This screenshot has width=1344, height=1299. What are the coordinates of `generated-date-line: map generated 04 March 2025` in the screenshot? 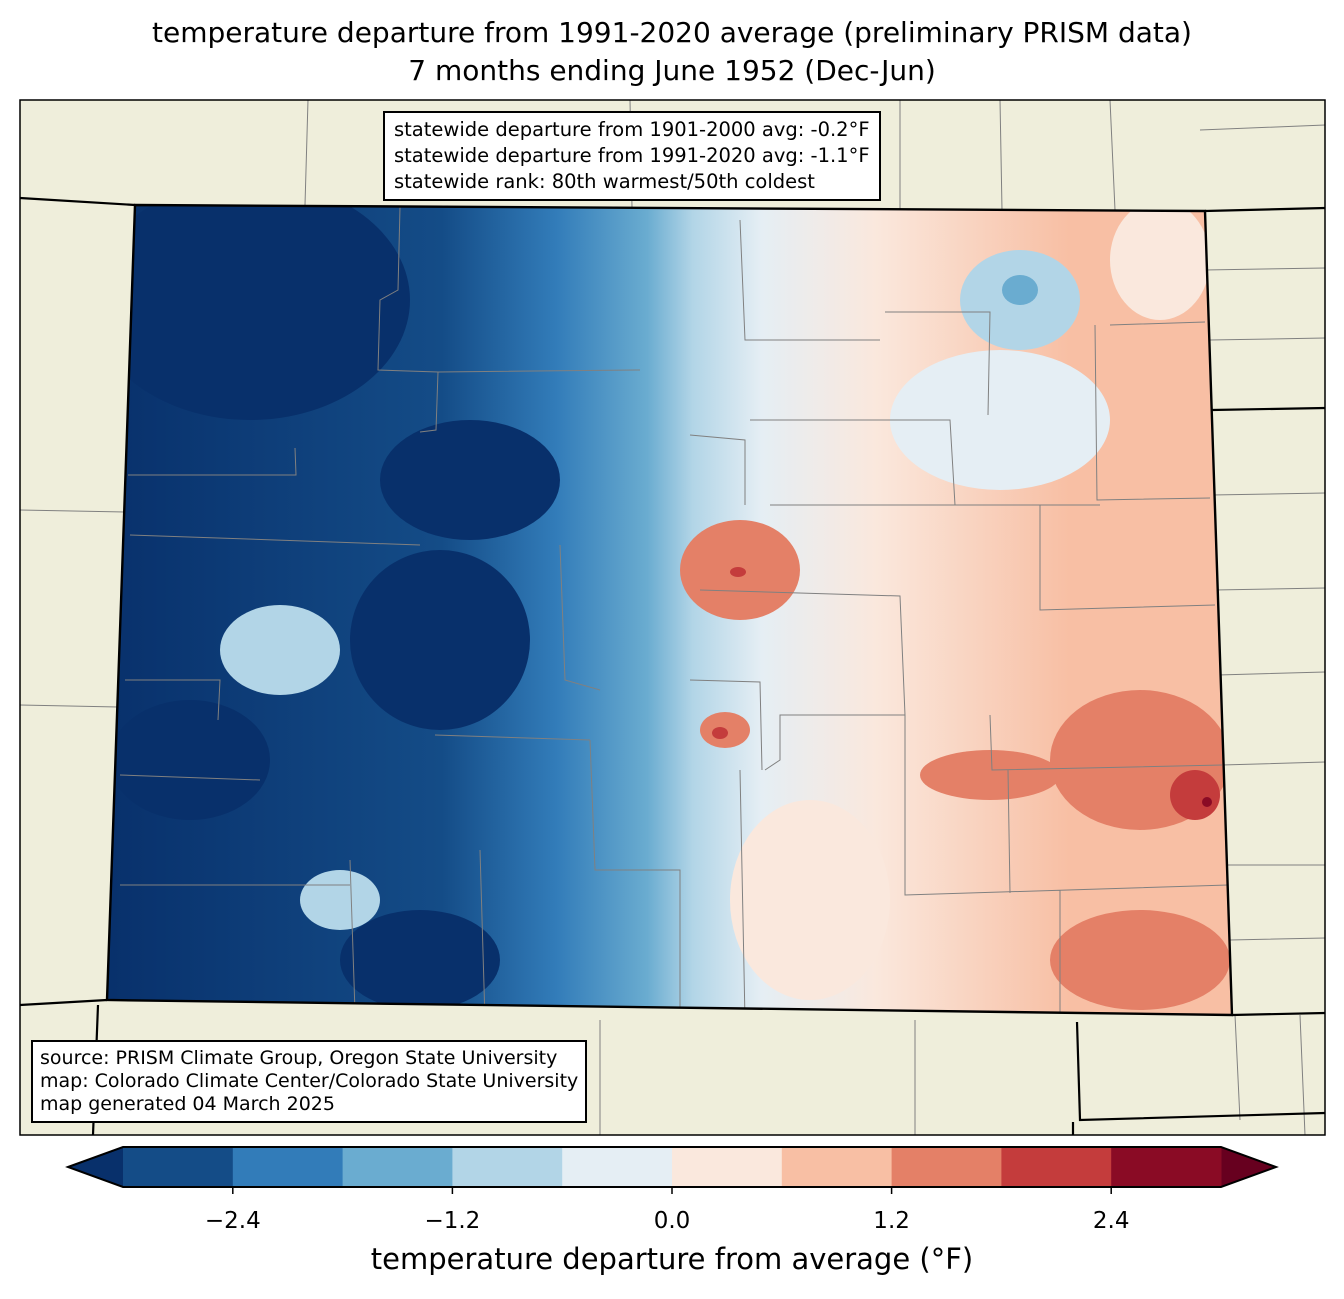 It's located at (187, 1104).